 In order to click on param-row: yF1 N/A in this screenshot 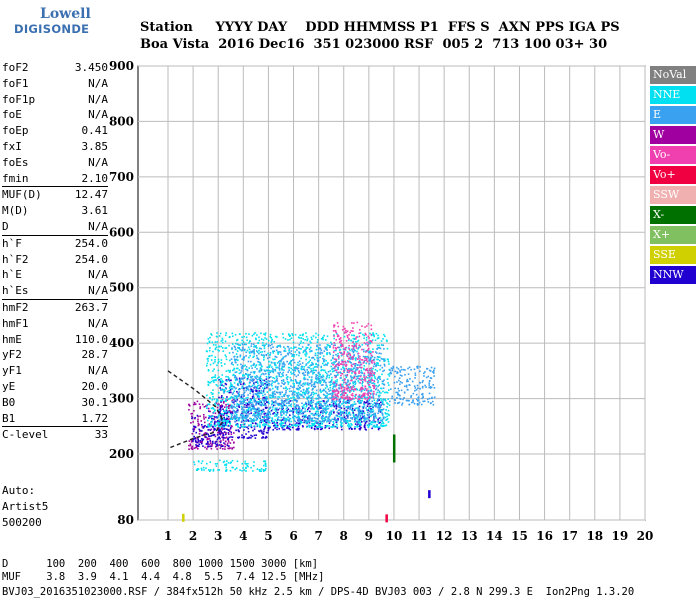, I will do `click(55, 371)`.